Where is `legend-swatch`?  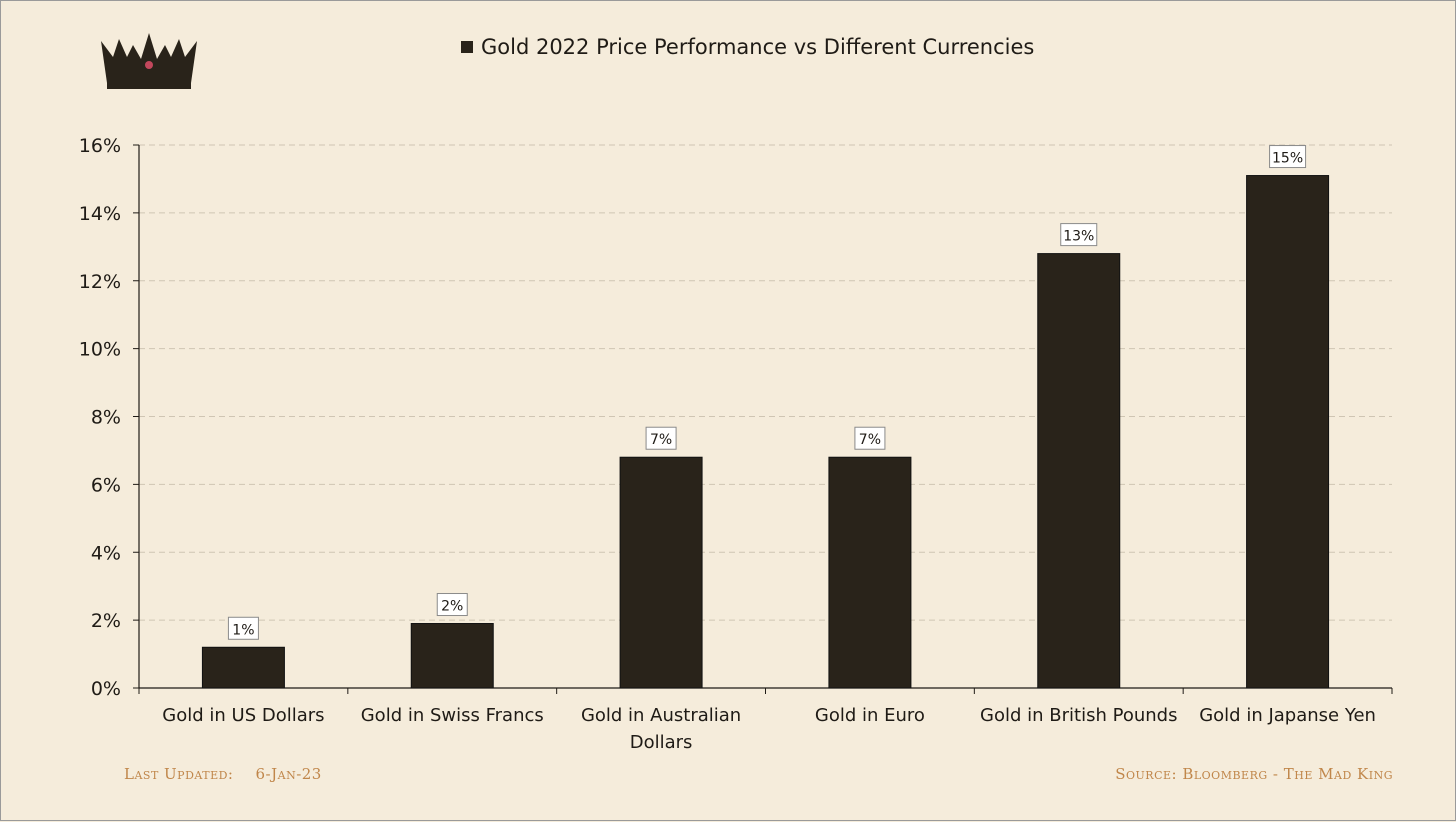 legend-swatch is located at coordinates (467, 47).